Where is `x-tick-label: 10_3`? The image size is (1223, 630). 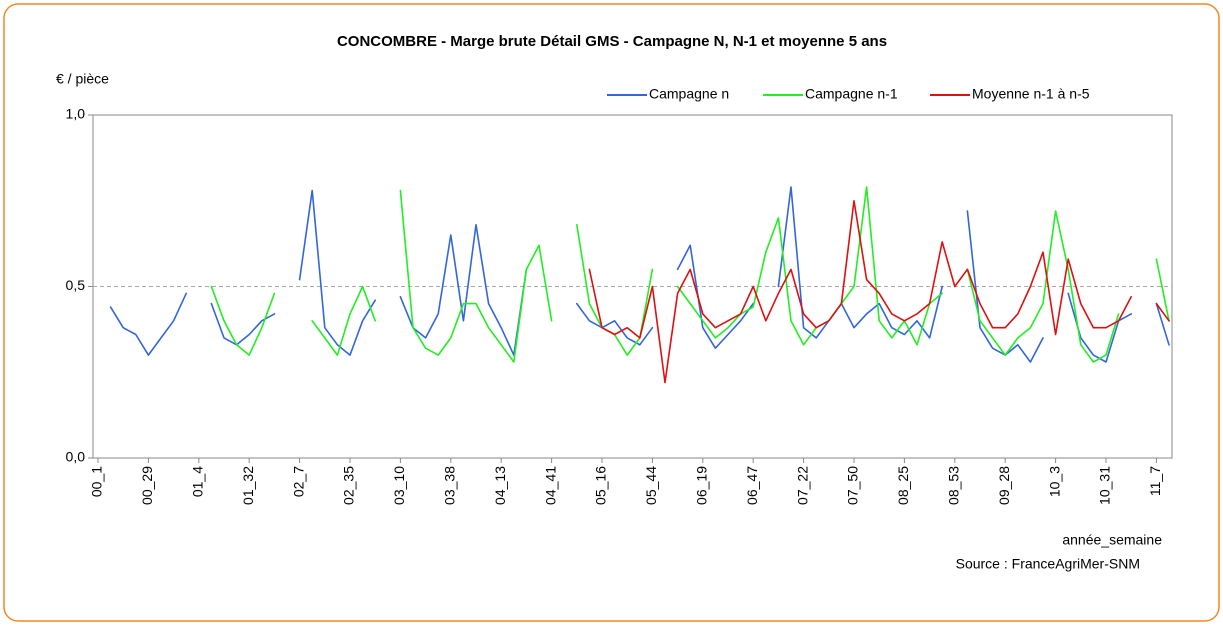
x-tick-label: 10_3 is located at coordinates (1054, 481).